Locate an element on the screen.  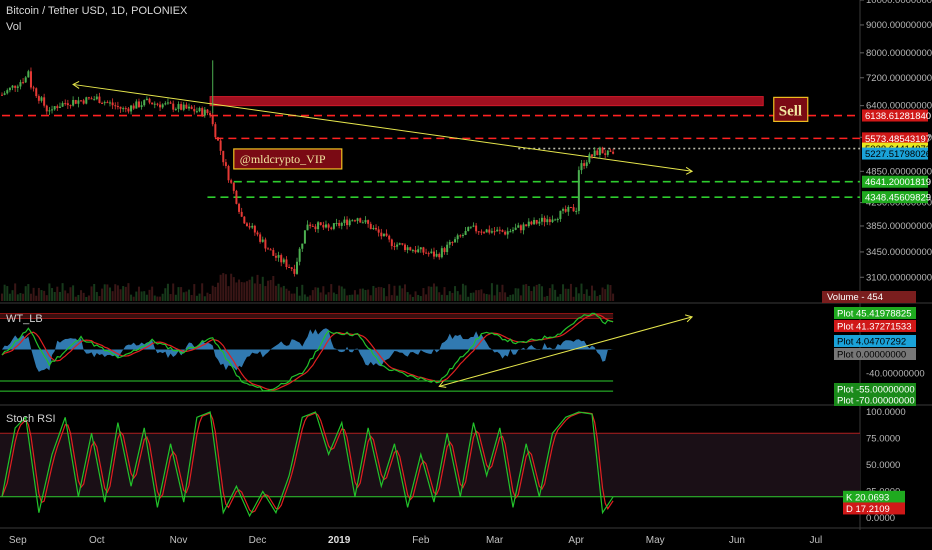
wt-readout-value: Plot 0.00000000 is located at coordinates (871, 355).